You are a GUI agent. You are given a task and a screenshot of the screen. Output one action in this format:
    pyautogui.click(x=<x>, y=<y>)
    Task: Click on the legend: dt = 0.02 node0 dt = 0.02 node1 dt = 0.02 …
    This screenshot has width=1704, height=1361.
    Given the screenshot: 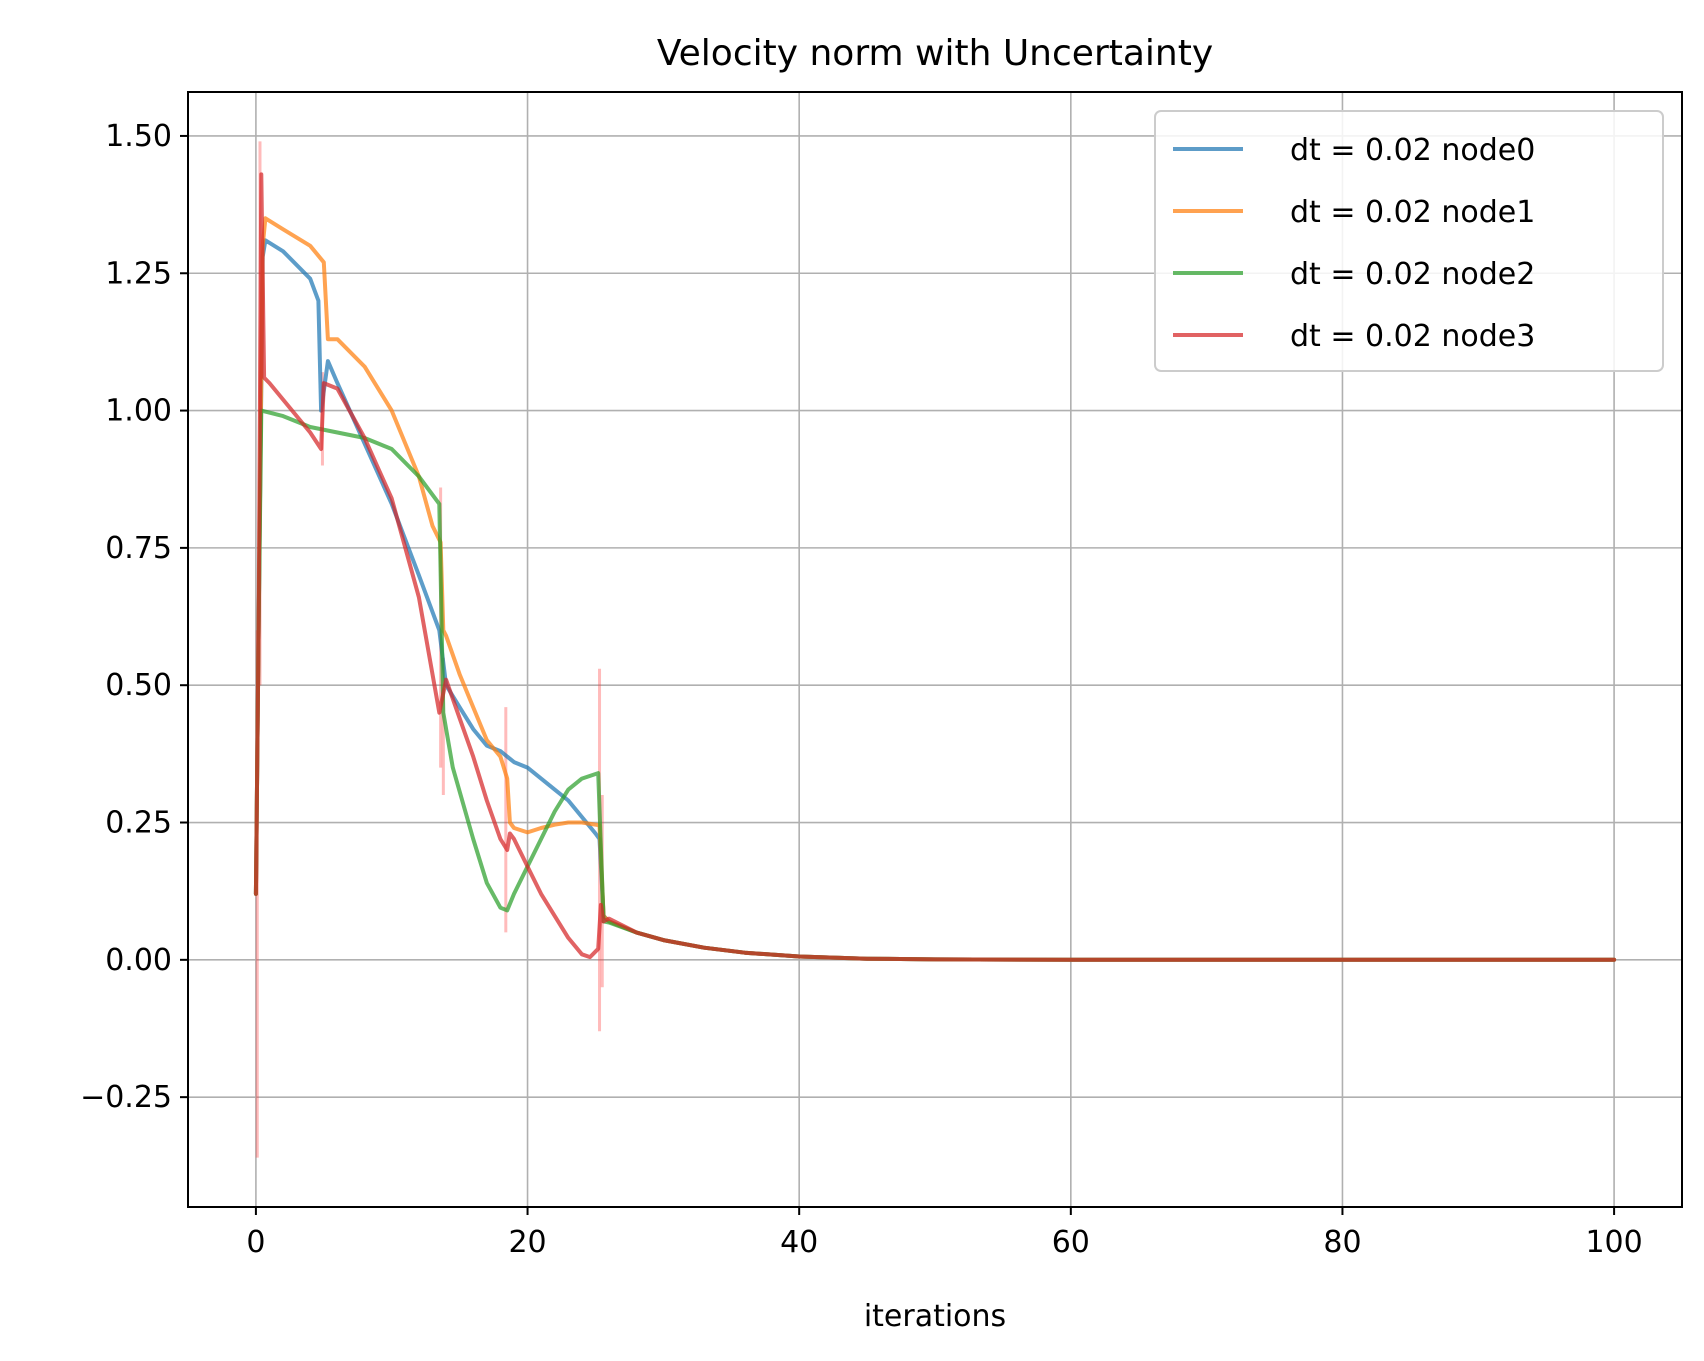 What is the action you would take?
    pyautogui.click(x=1409, y=241)
    